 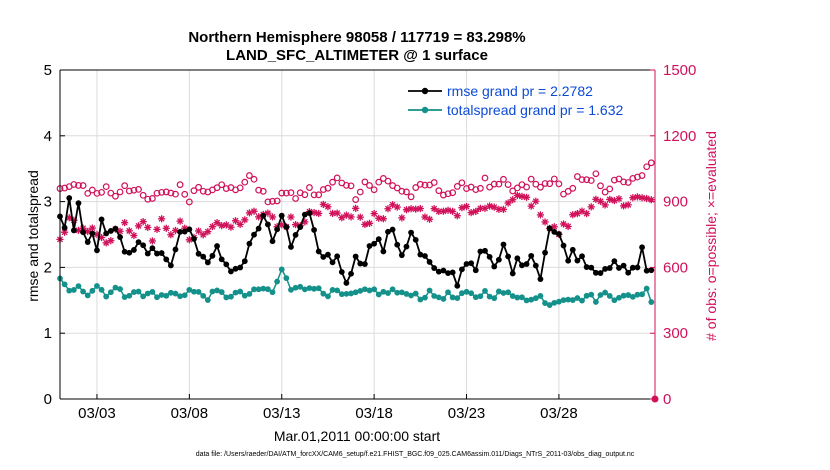 What do you see at coordinates (357, 55) in the screenshot?
I see `chart-title-line2: LAND_SFC_ALTIMETER @ 1 surface` at bounding box center [357, 55].